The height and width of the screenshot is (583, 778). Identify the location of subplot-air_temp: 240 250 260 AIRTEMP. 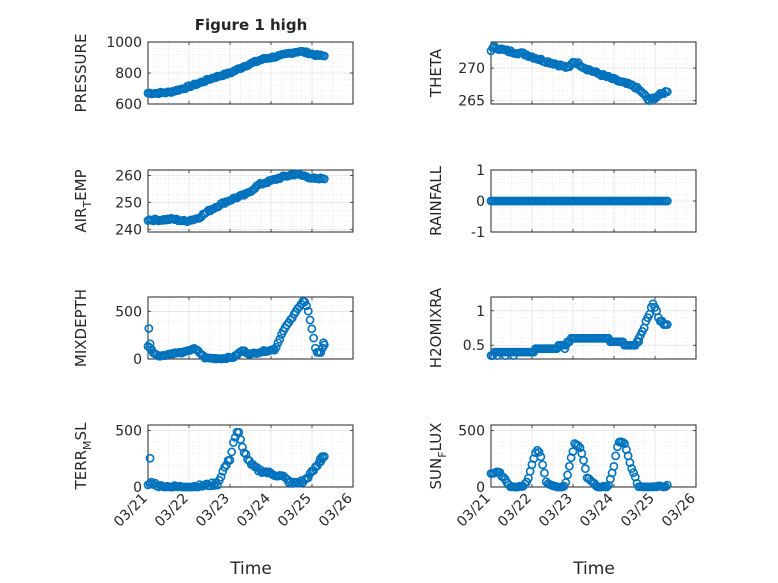
(213, 203).